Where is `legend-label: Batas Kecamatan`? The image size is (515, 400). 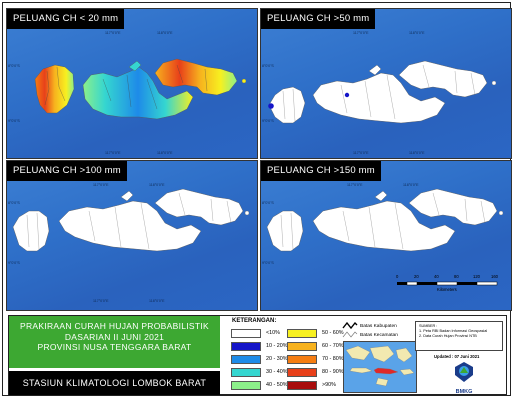 legend-label: Batas Kecamatan is located at coordinates (379, 335).